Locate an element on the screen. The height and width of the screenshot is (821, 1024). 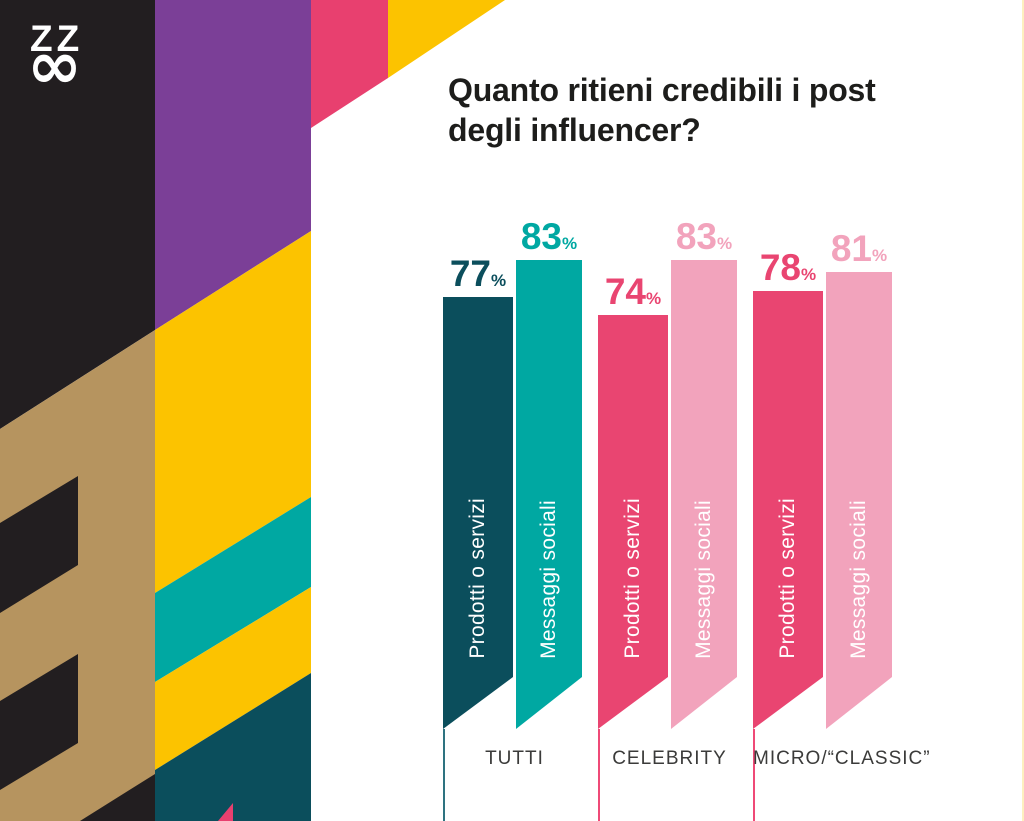
bar-value-label: 77% is located at coordinates (478, 274).